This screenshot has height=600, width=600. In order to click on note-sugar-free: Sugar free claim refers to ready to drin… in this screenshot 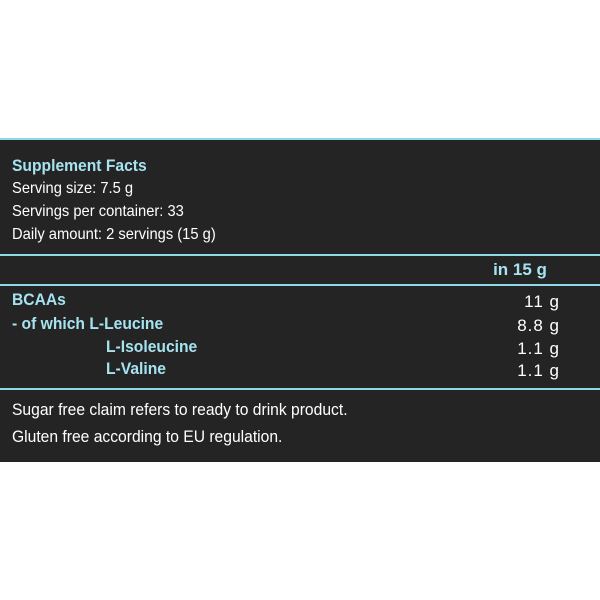, I will do `click(180, 409)`.